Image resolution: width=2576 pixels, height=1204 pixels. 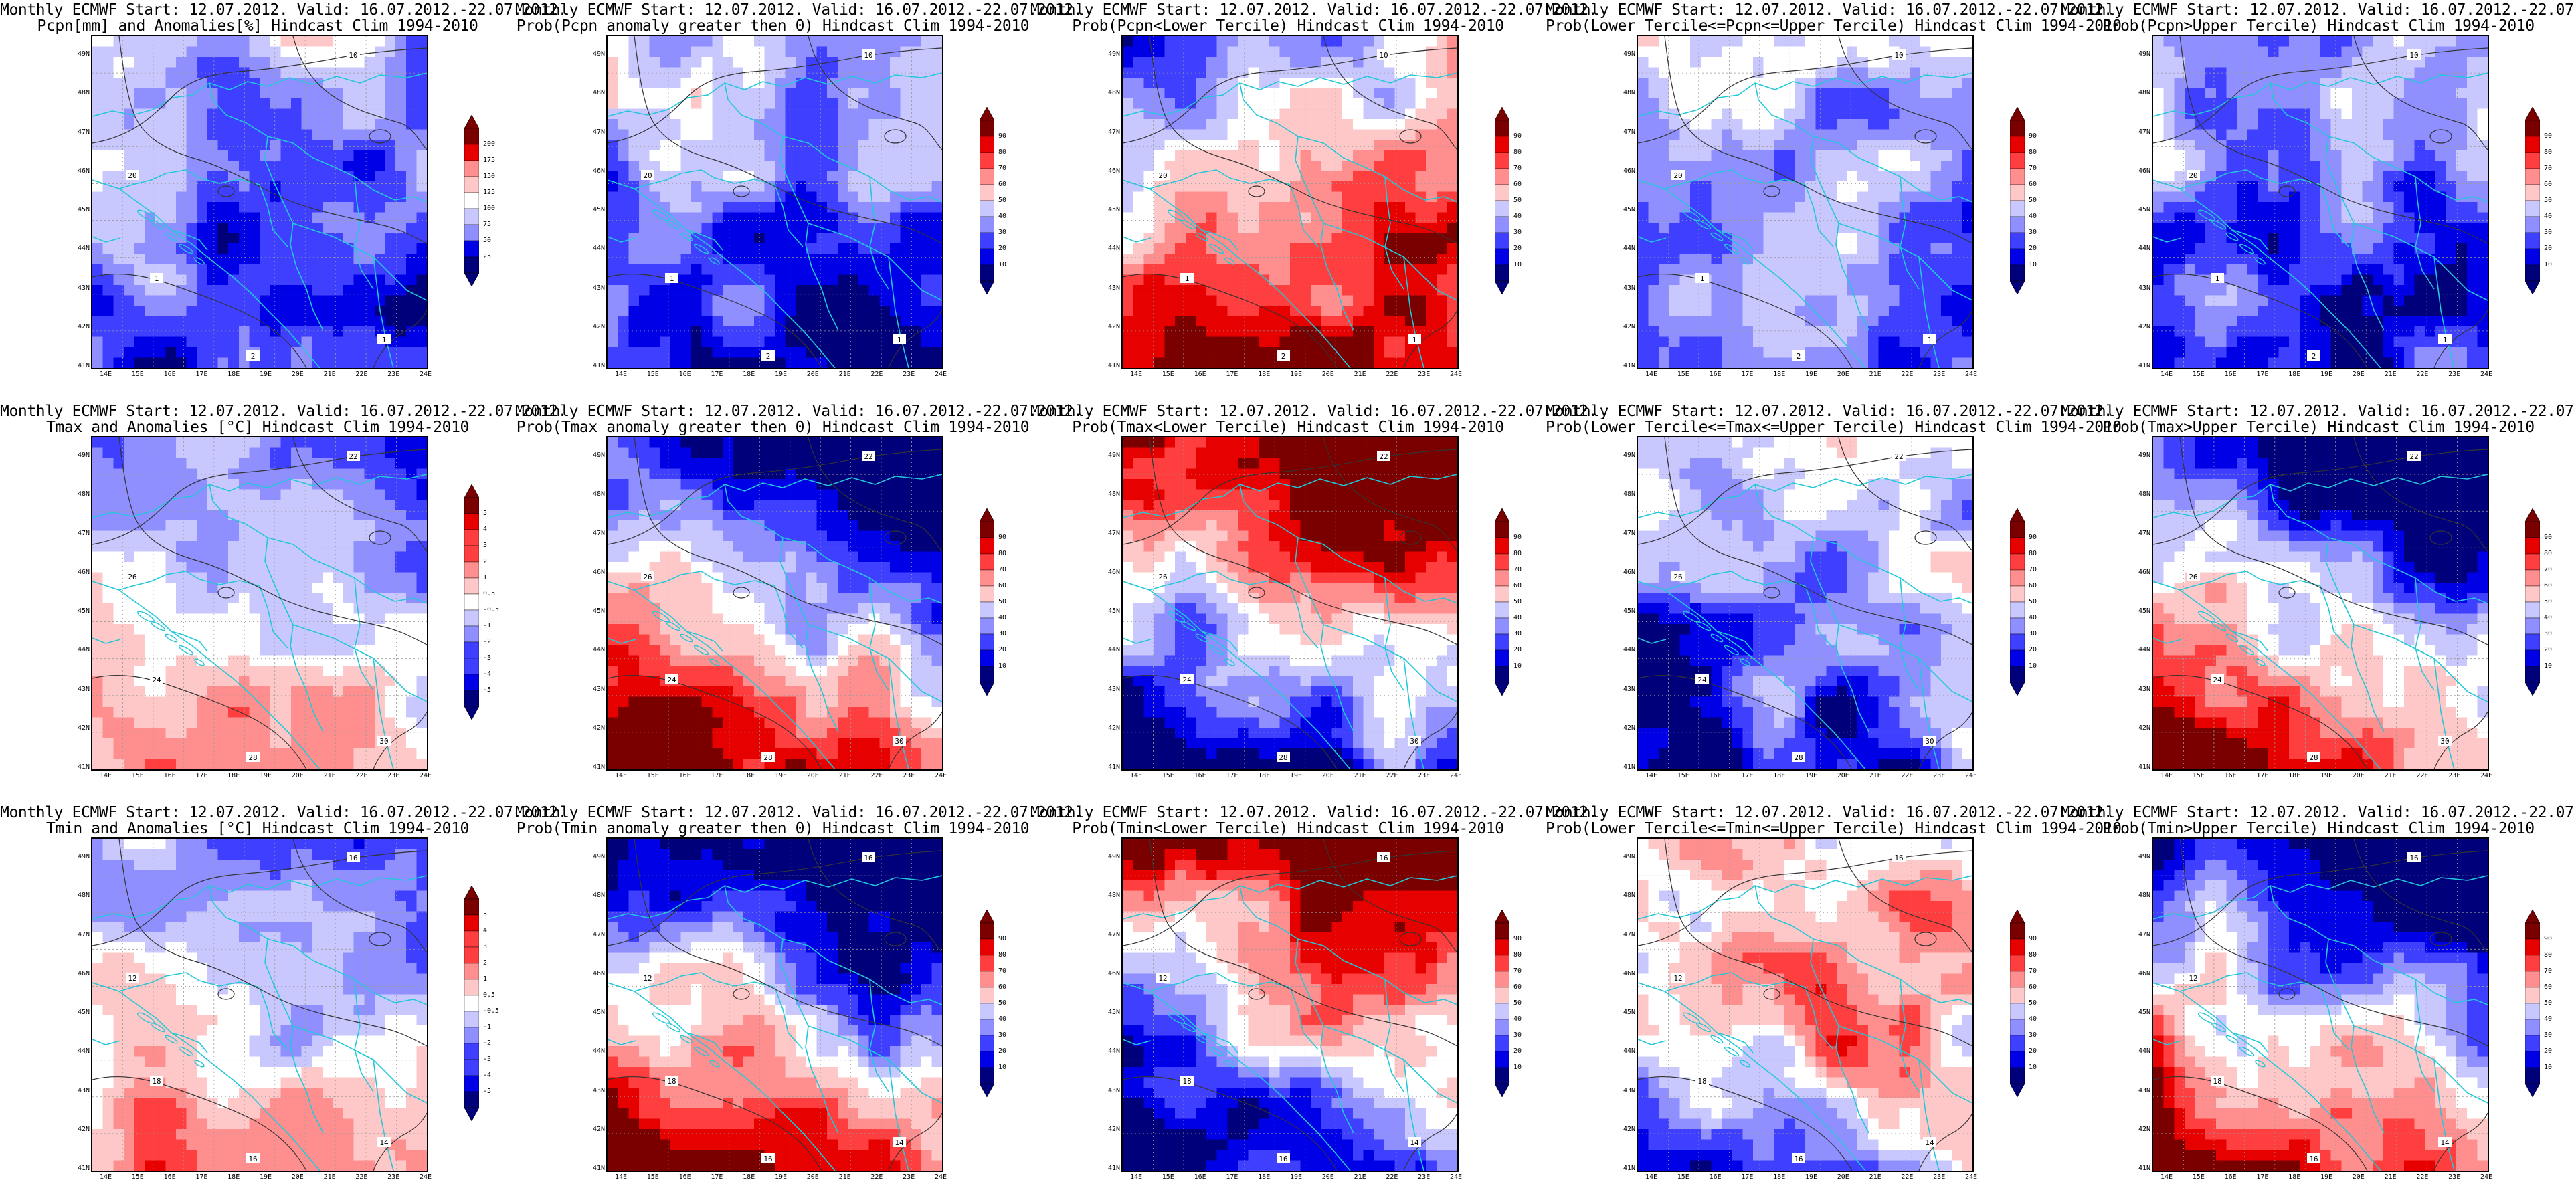 I want to click on lon-tick-label: 21E, so click(x=844, y=1177).